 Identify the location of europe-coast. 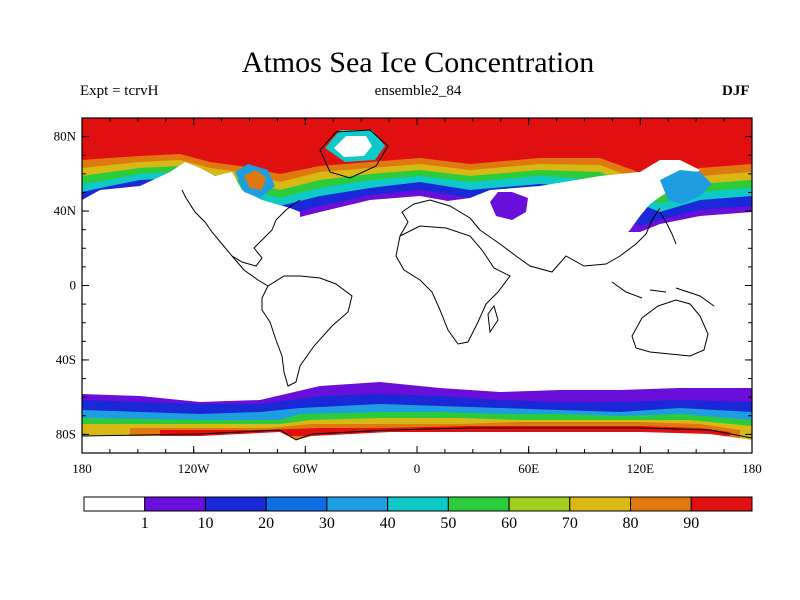
(440, 218).